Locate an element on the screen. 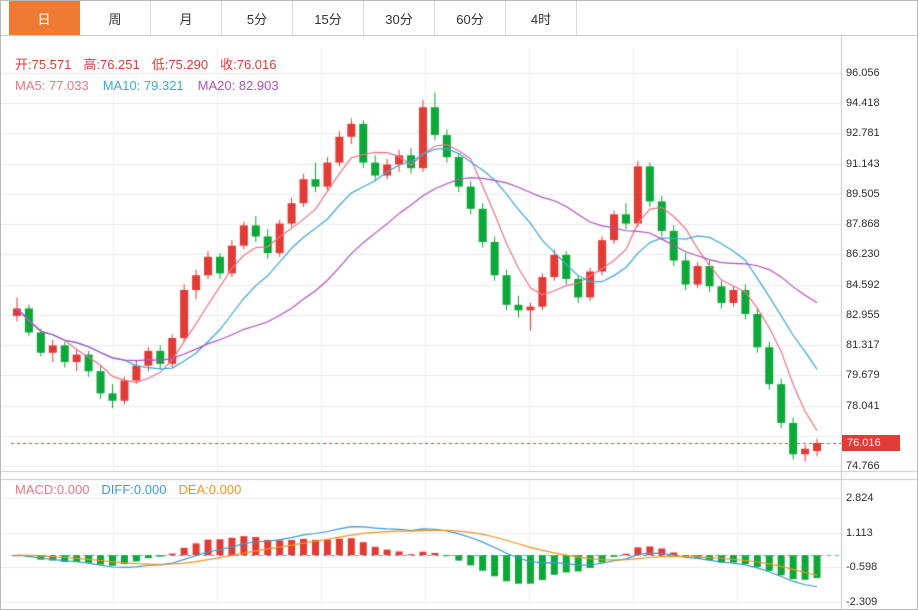 Image resolution: width=918 pixels, height=610 pixels. macd-axis-label: -0.598 is located at coordinates (862, 567).